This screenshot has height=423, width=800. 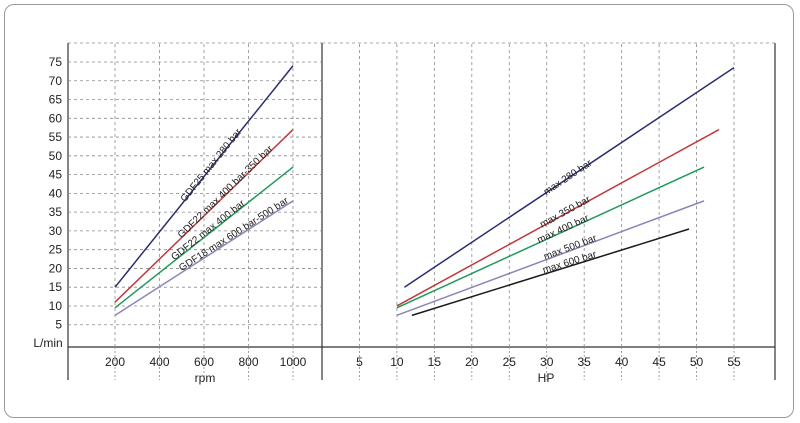 I want to click on x-tick-label: 30, so click(x=547, y=362).